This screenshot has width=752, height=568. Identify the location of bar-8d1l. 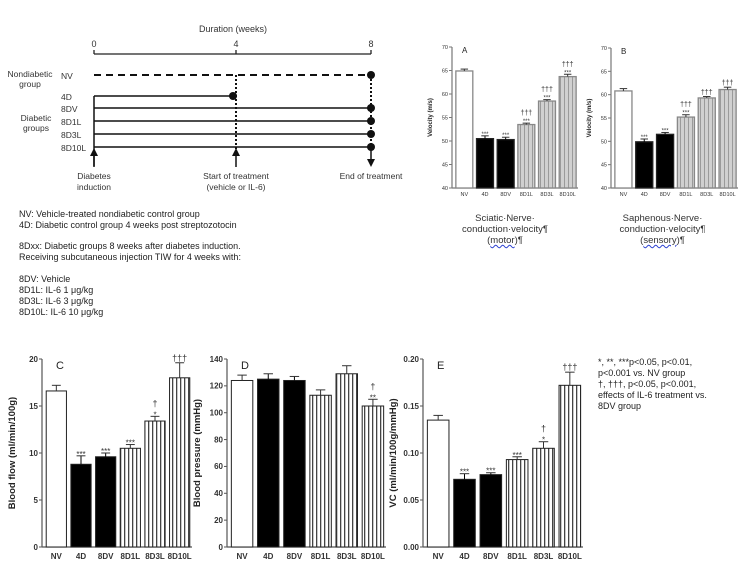
(517, 503).